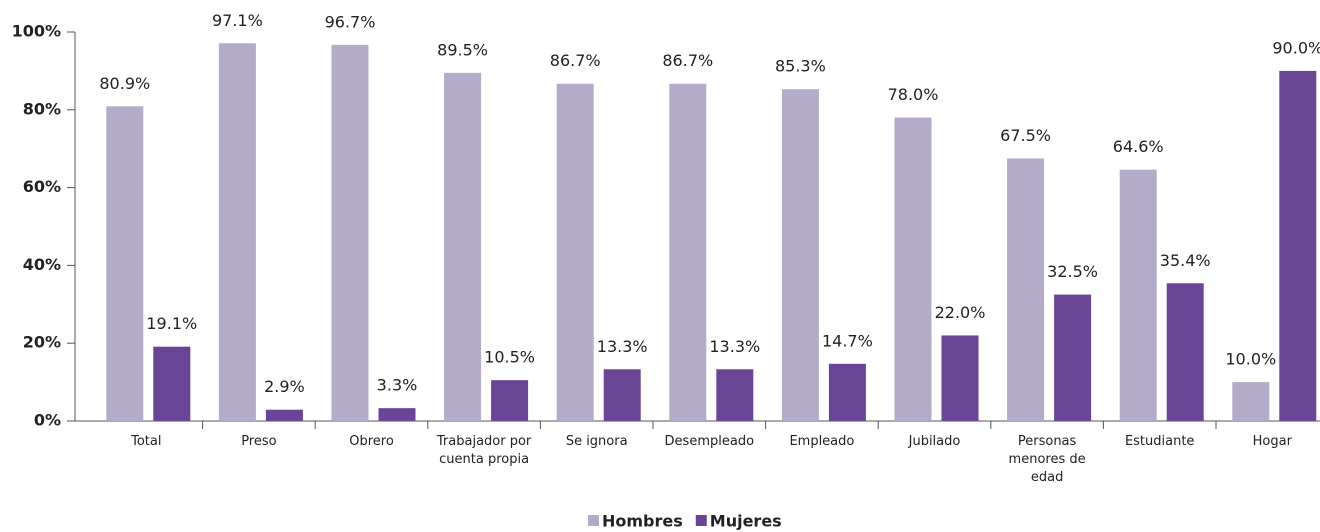  Describe the element at coordinates (36, 31) in the screenshot. I see `y-tick-label: 100%` at that location.